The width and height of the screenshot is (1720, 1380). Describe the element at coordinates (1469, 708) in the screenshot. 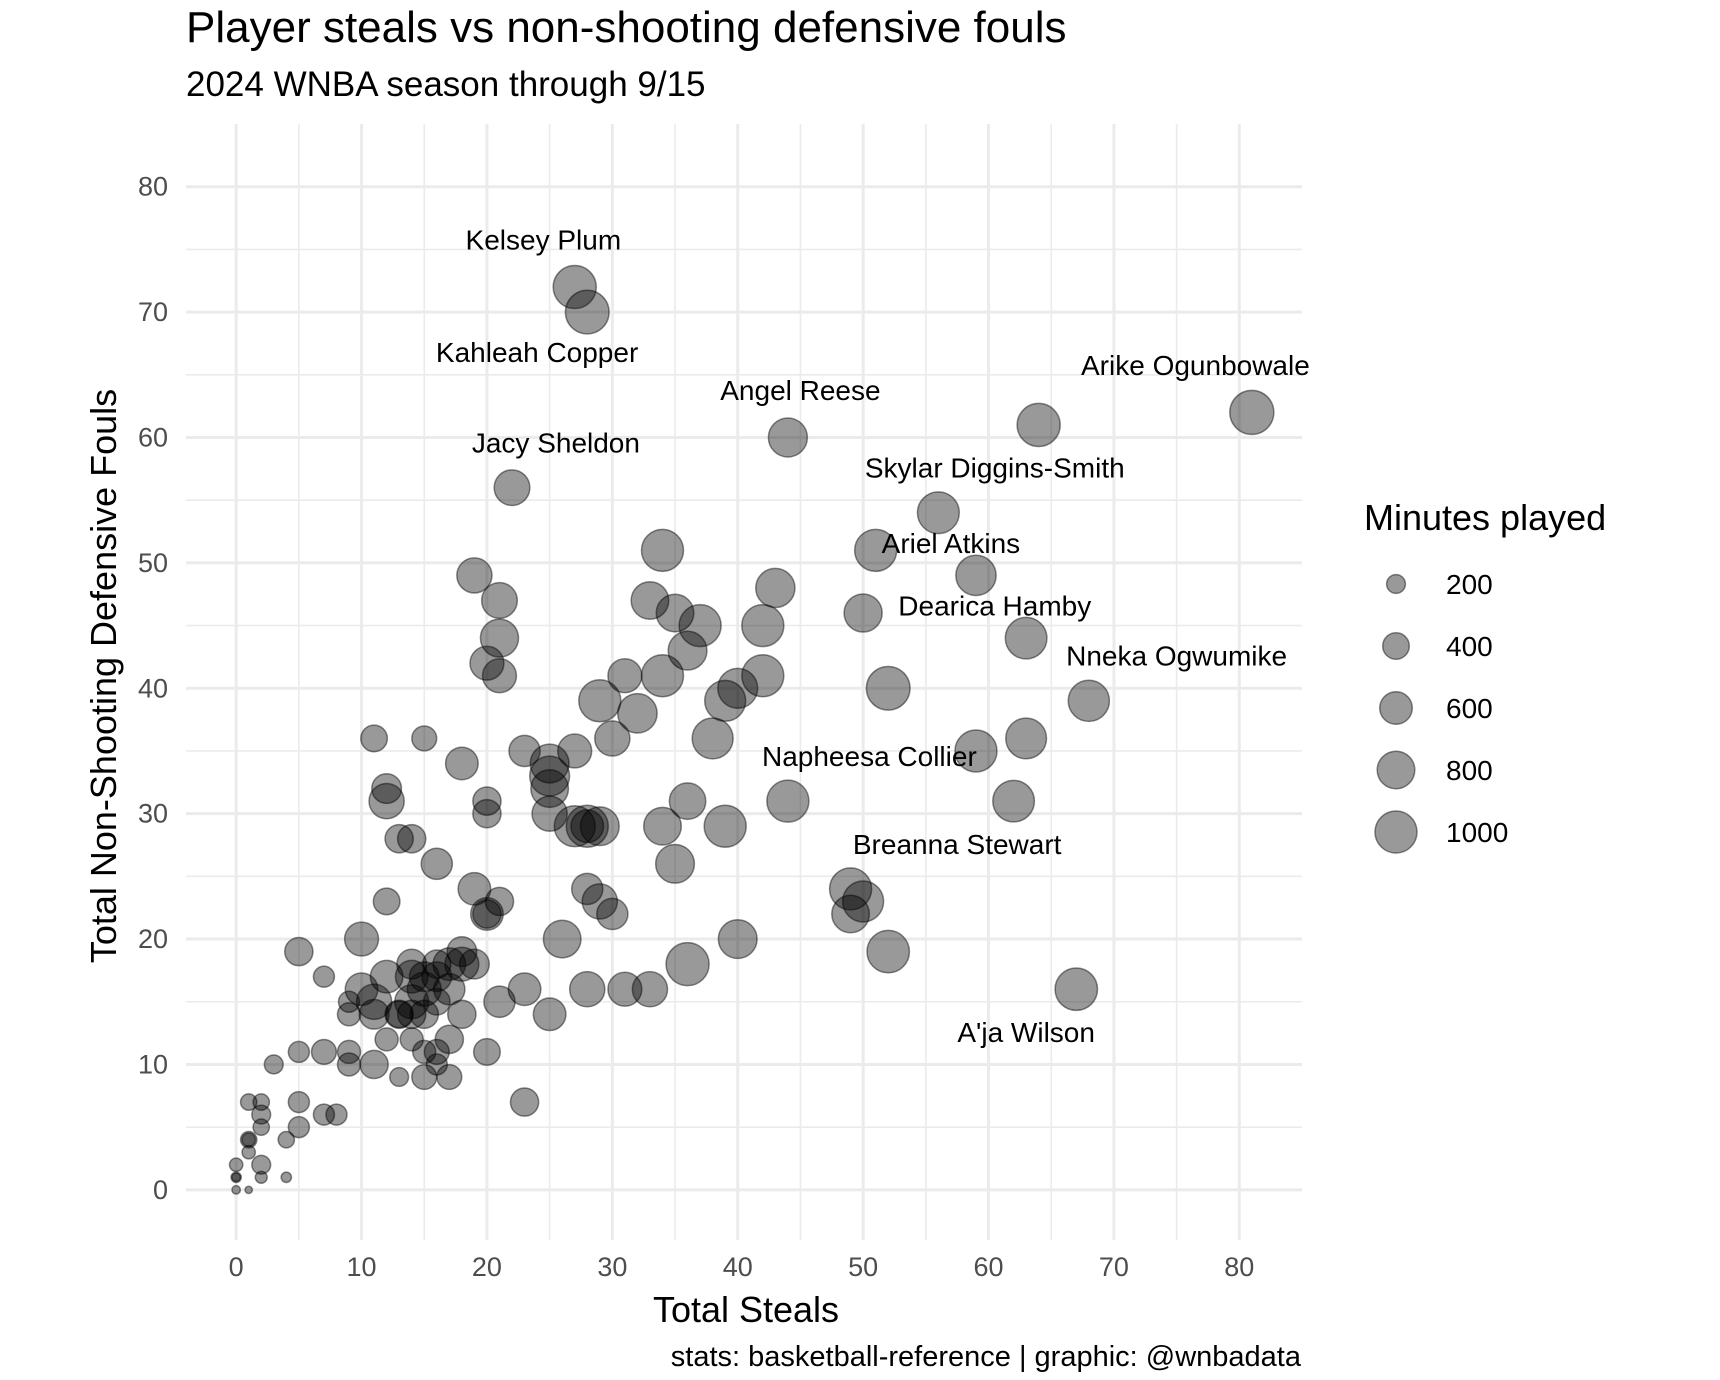

I see `legend-key-label: 600` at that location.